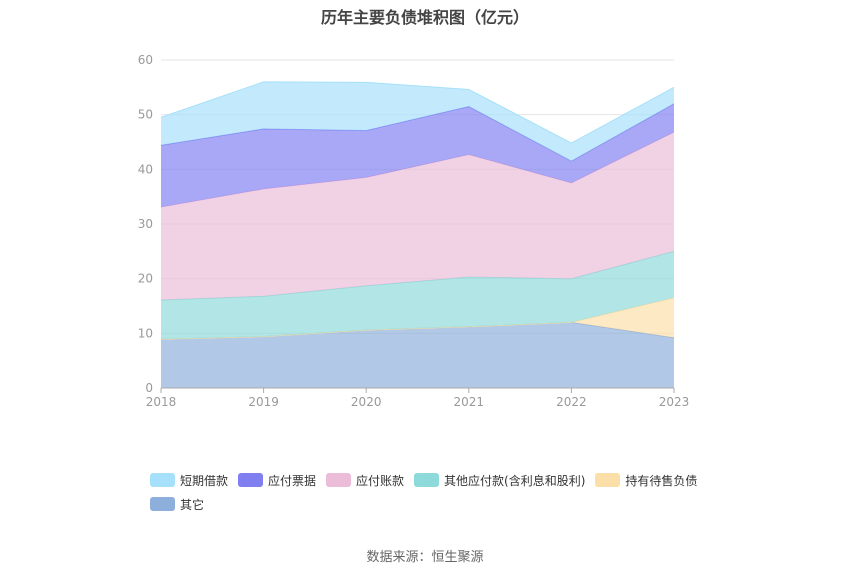 The image size is (850, 575). What do you see at coordinates (149, 388) in the screenshot?
I see `y-tick-label: 0` at bounding box center [149, 388].